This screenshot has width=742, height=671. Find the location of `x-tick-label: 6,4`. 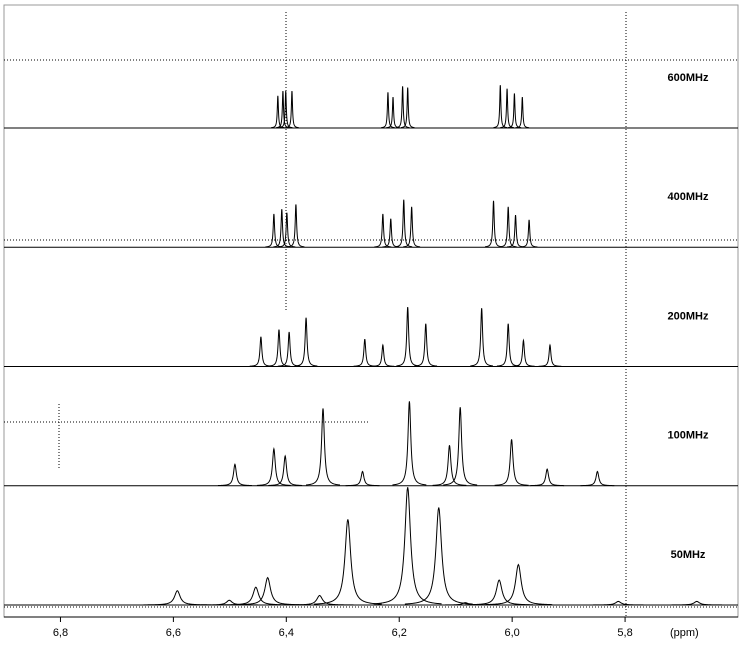

x-tick-label: 6,4 is located at coordinates (286, 633).